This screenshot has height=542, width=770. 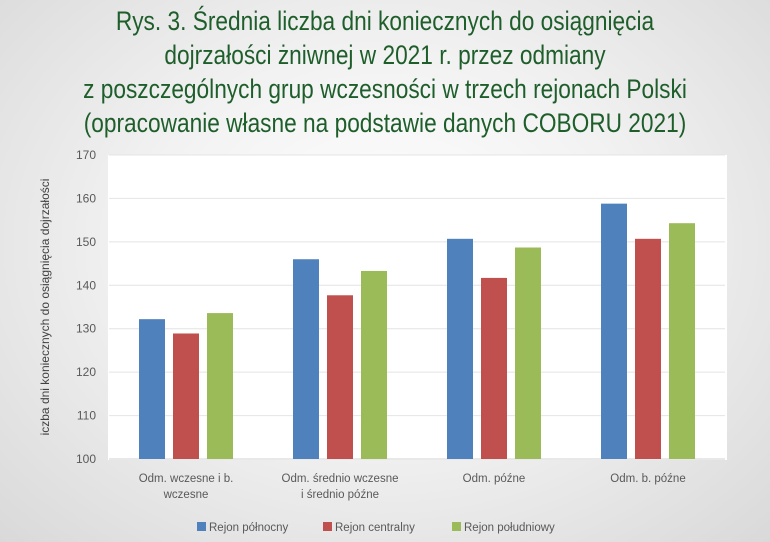 I want to click on y-tick-label: 100, so click(x=86, y=459).